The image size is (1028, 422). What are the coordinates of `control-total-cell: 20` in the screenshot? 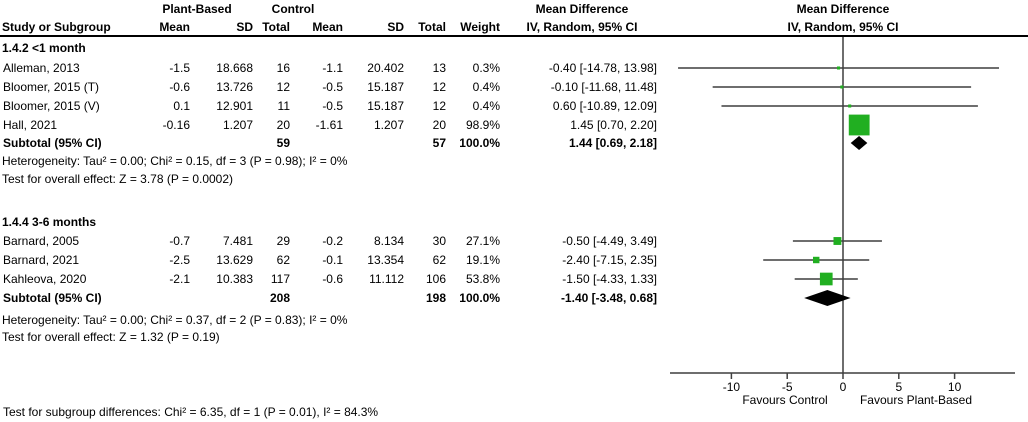 It's located at (439, 125).